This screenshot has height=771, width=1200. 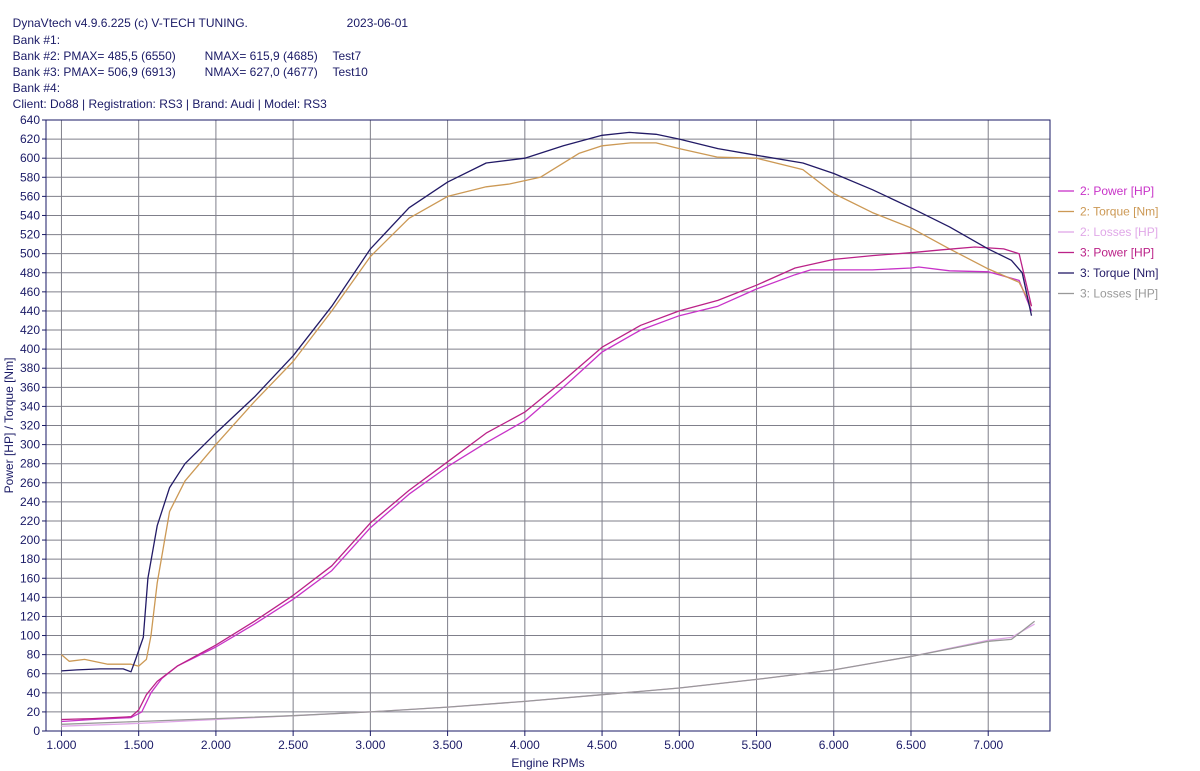 I want to click on x-tick-label: 1.000, so click(x=61, y=745).